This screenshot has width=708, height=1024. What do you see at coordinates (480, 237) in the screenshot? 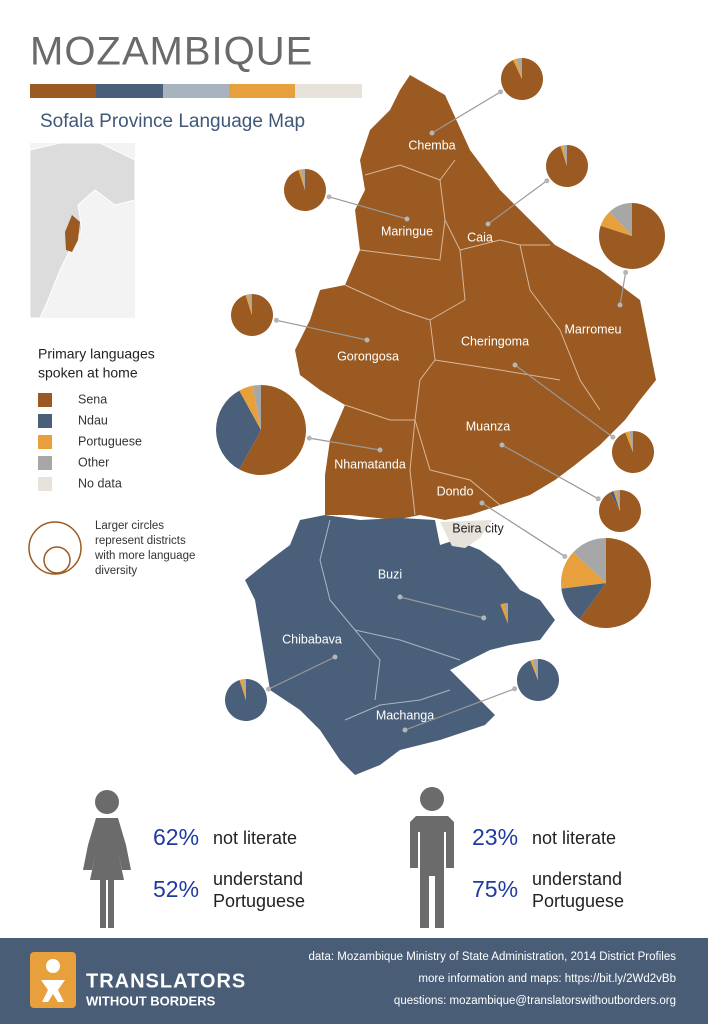
I see `district-label: Caia` at bounding box center [480, 237].